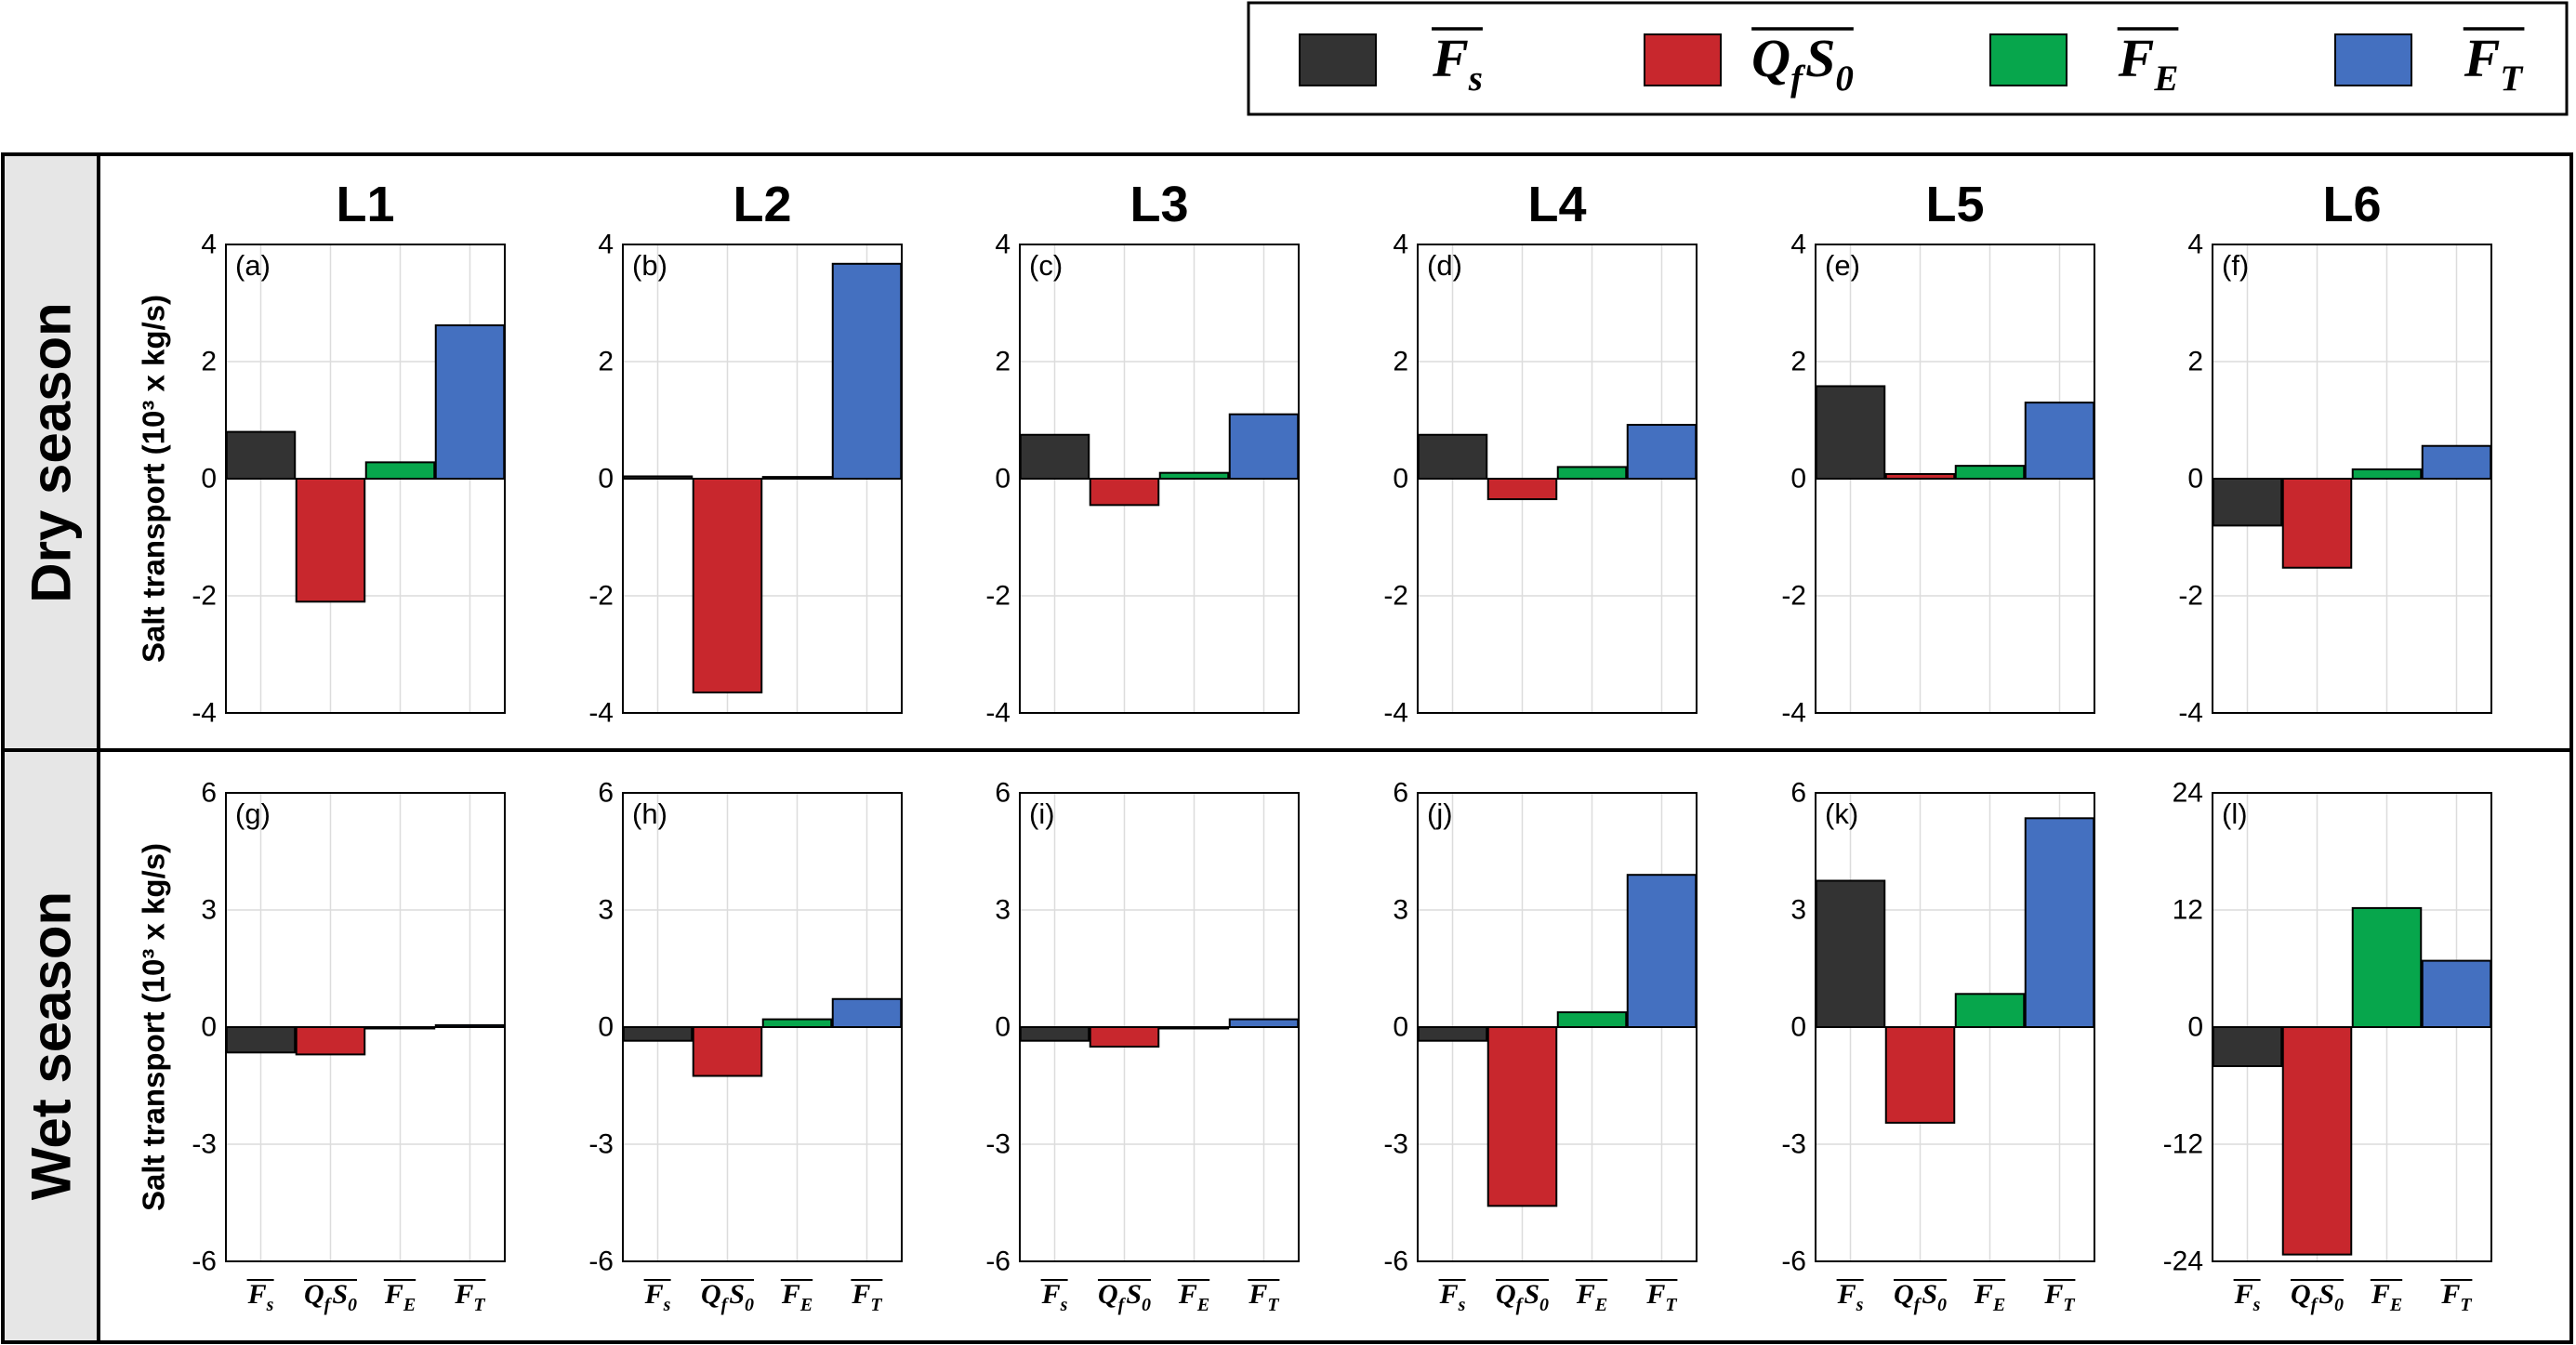  I want to click on legend-label-FT: FT, so click(2494, 63).